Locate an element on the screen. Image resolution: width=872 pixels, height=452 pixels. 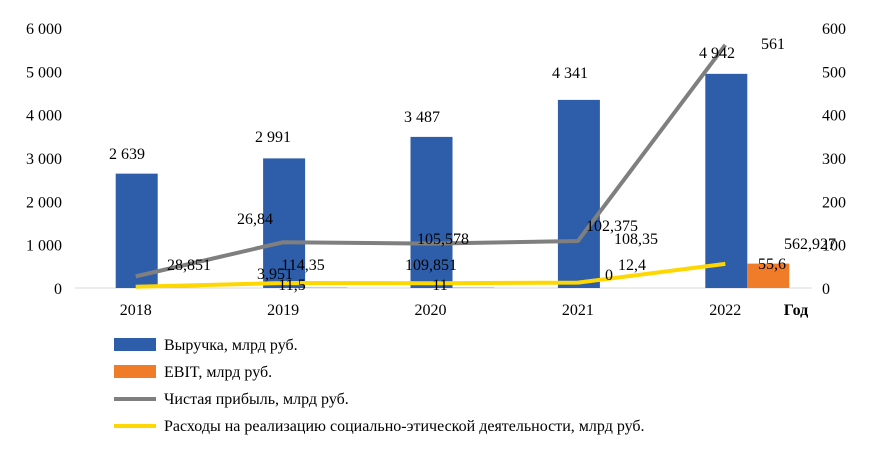
legend-label: Выручка, млрд руб. is located at coordinates (231, 345).